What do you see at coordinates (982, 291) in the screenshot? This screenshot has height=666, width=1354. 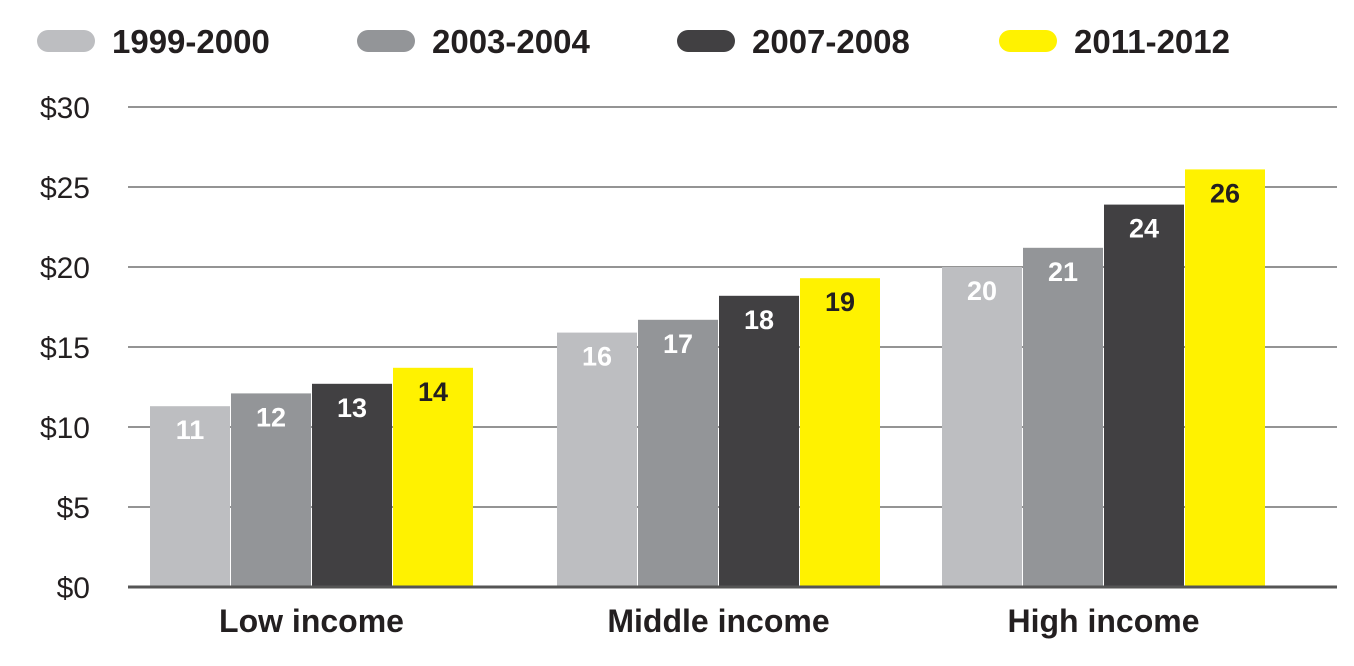 I see `data-label: 20` at bounding box center [982, 291].